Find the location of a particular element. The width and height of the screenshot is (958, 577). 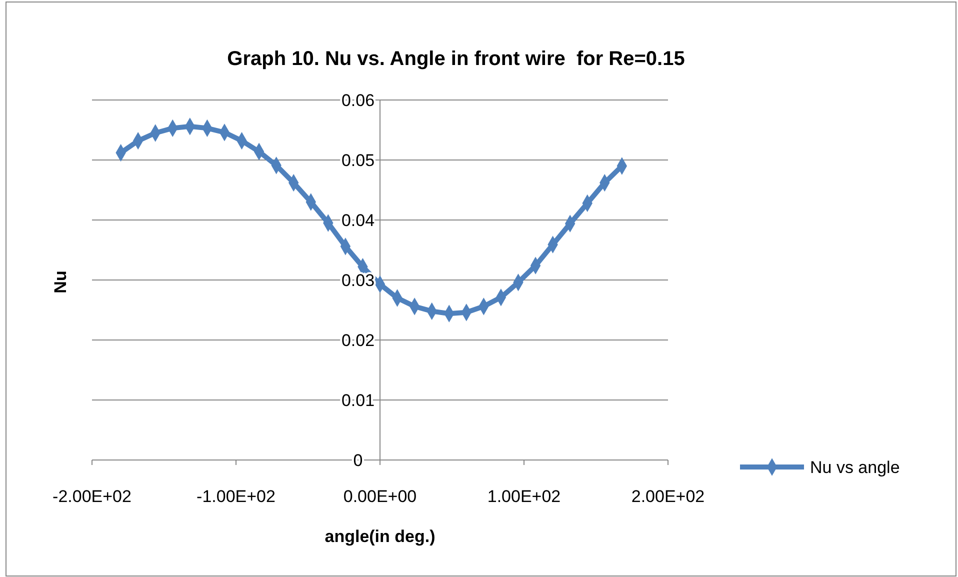

x-tick-label: -2.00E+02 is located at coordinates (92, 496).